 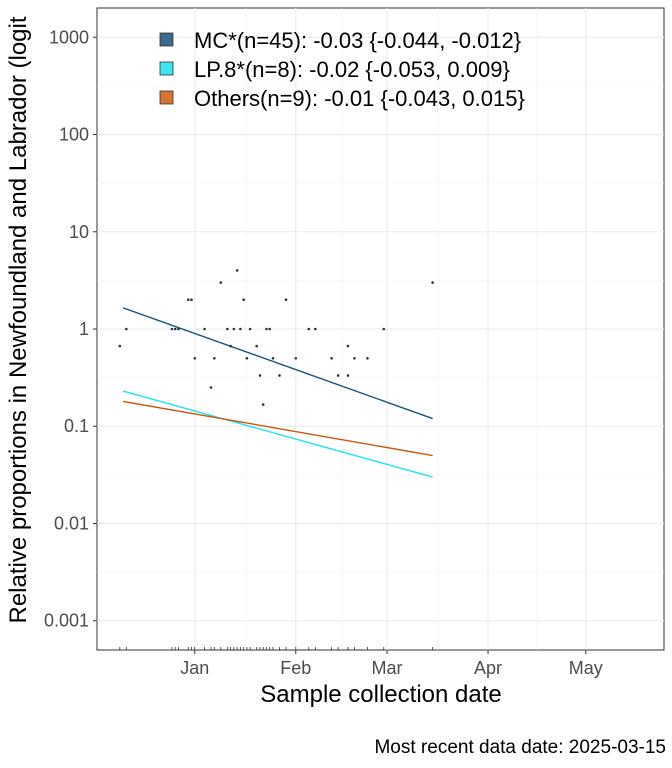 I want to click on y-tick-label: 0.001, so click(x=66, y=621).